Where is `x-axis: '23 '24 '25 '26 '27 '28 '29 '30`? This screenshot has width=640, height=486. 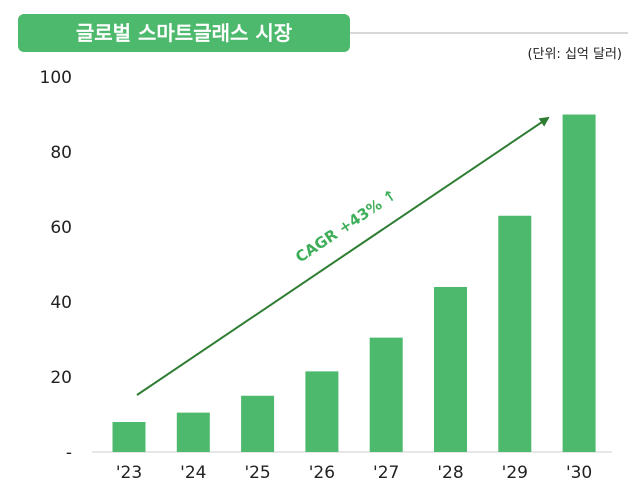 x-axis: '23 '24 '25 '26 '27 '28 '29 '30 is located at coordinates (354, 473).